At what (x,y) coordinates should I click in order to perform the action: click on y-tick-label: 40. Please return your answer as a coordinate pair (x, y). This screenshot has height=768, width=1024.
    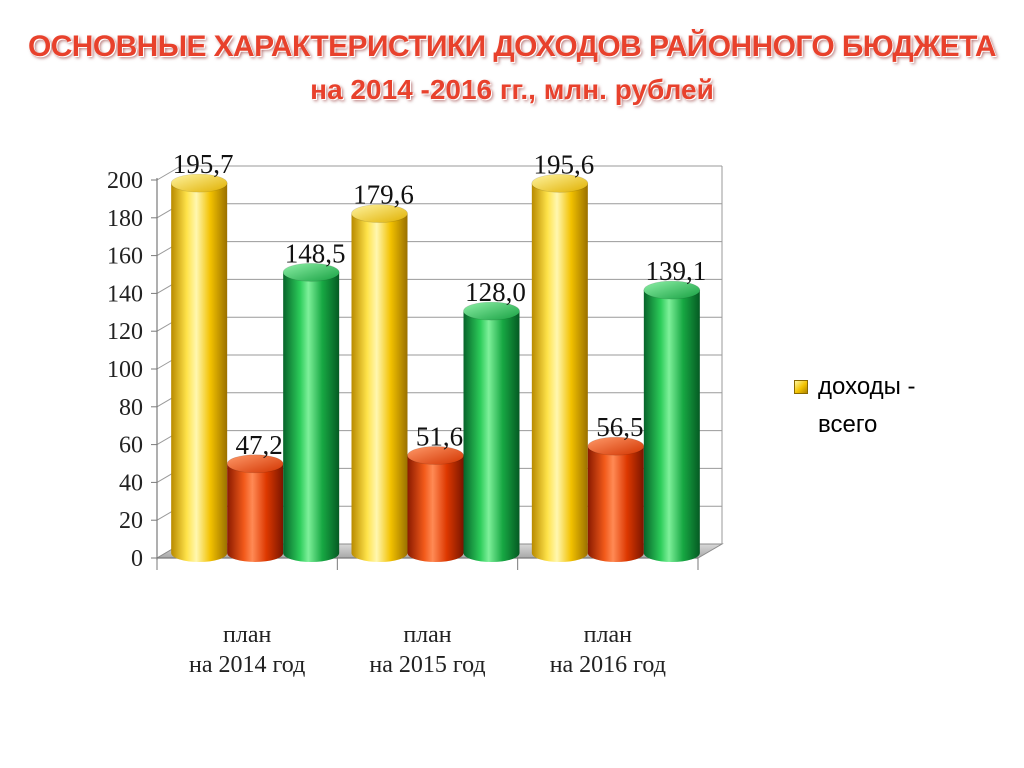
    Looking at the image, I should click on (131, 483).